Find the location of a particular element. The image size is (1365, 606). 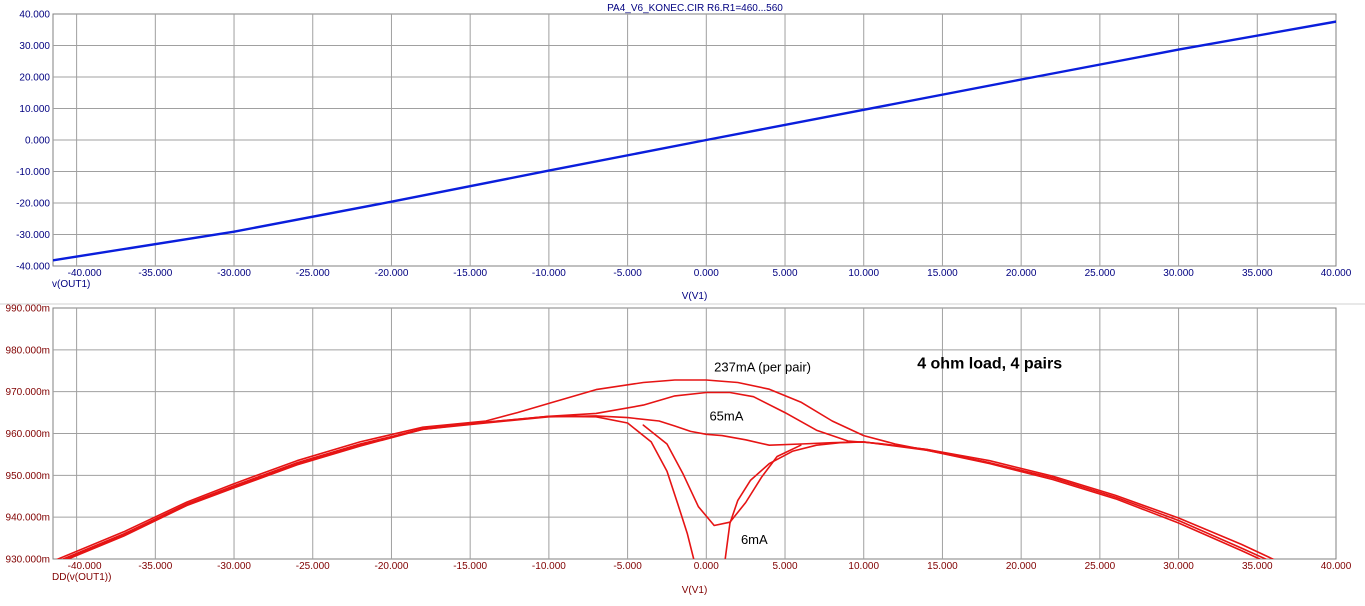

annotation-label: 6mA is located at coordinates (754, 539).